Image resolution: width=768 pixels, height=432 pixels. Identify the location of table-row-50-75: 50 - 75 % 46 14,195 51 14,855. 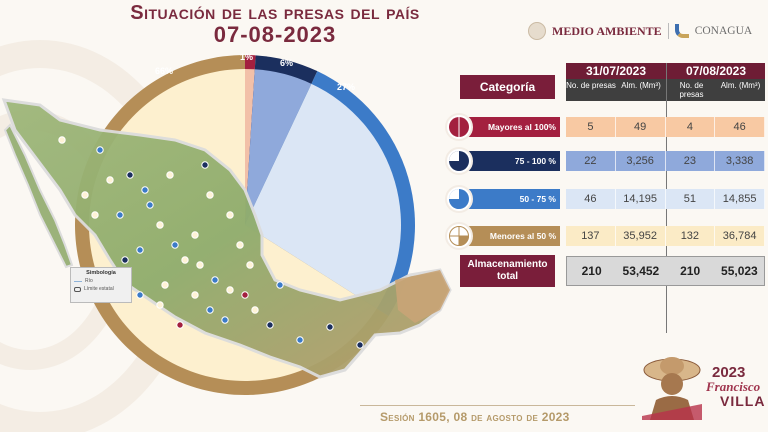
(604, 199).